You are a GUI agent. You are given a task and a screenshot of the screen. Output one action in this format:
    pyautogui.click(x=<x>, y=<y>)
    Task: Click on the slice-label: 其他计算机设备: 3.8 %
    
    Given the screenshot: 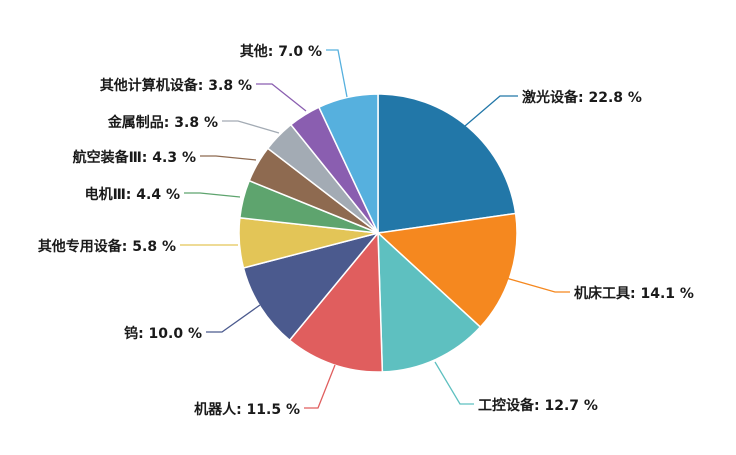 What is the action you would take?
    pyautogui.click(x=176, y=85)
    